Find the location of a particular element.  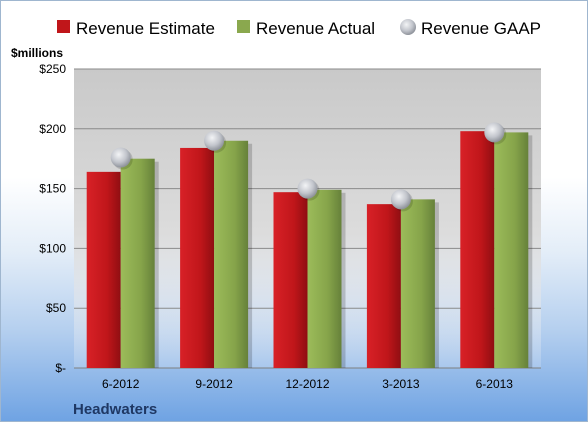

x-tick-label: 9-2012 is located at coordinates (214, 384).